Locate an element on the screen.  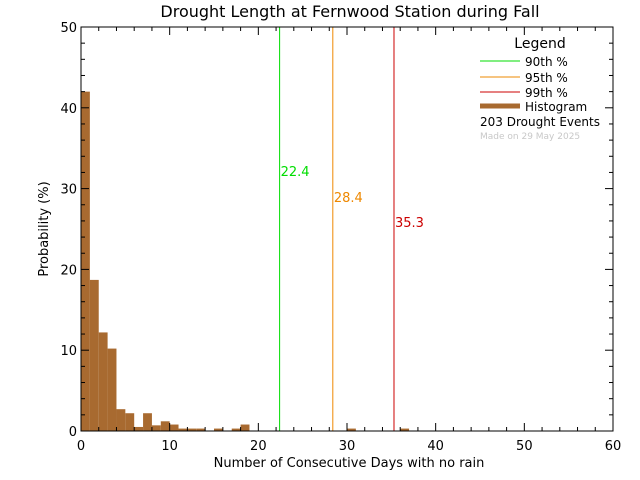
y-tick-label: 30 is located at coordinates (68, 190).